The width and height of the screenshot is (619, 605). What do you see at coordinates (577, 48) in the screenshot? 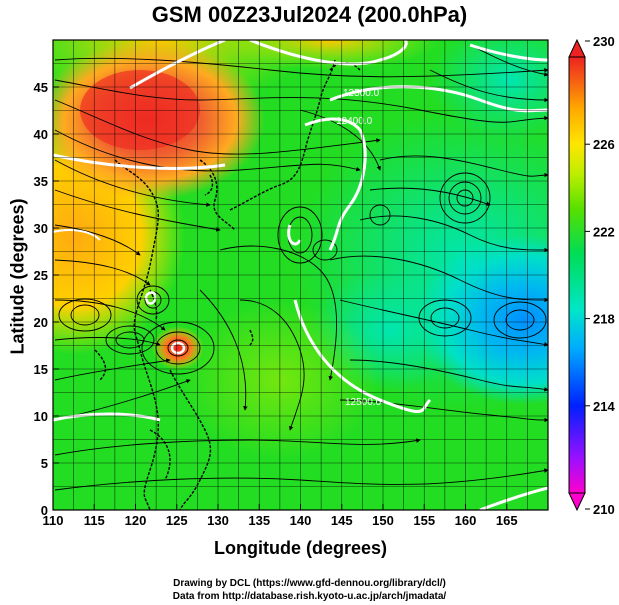
I see `colorbar-top-arrow` at bounding box center [577, 48].